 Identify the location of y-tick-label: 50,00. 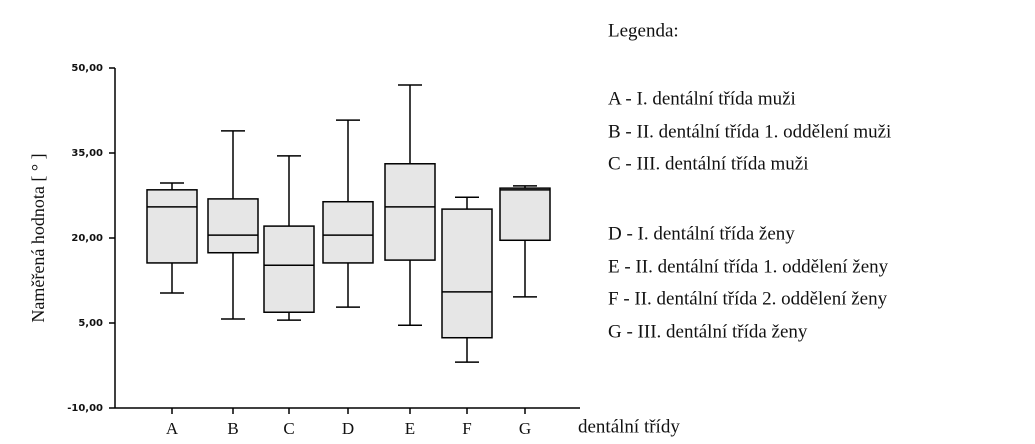
(87, 68).